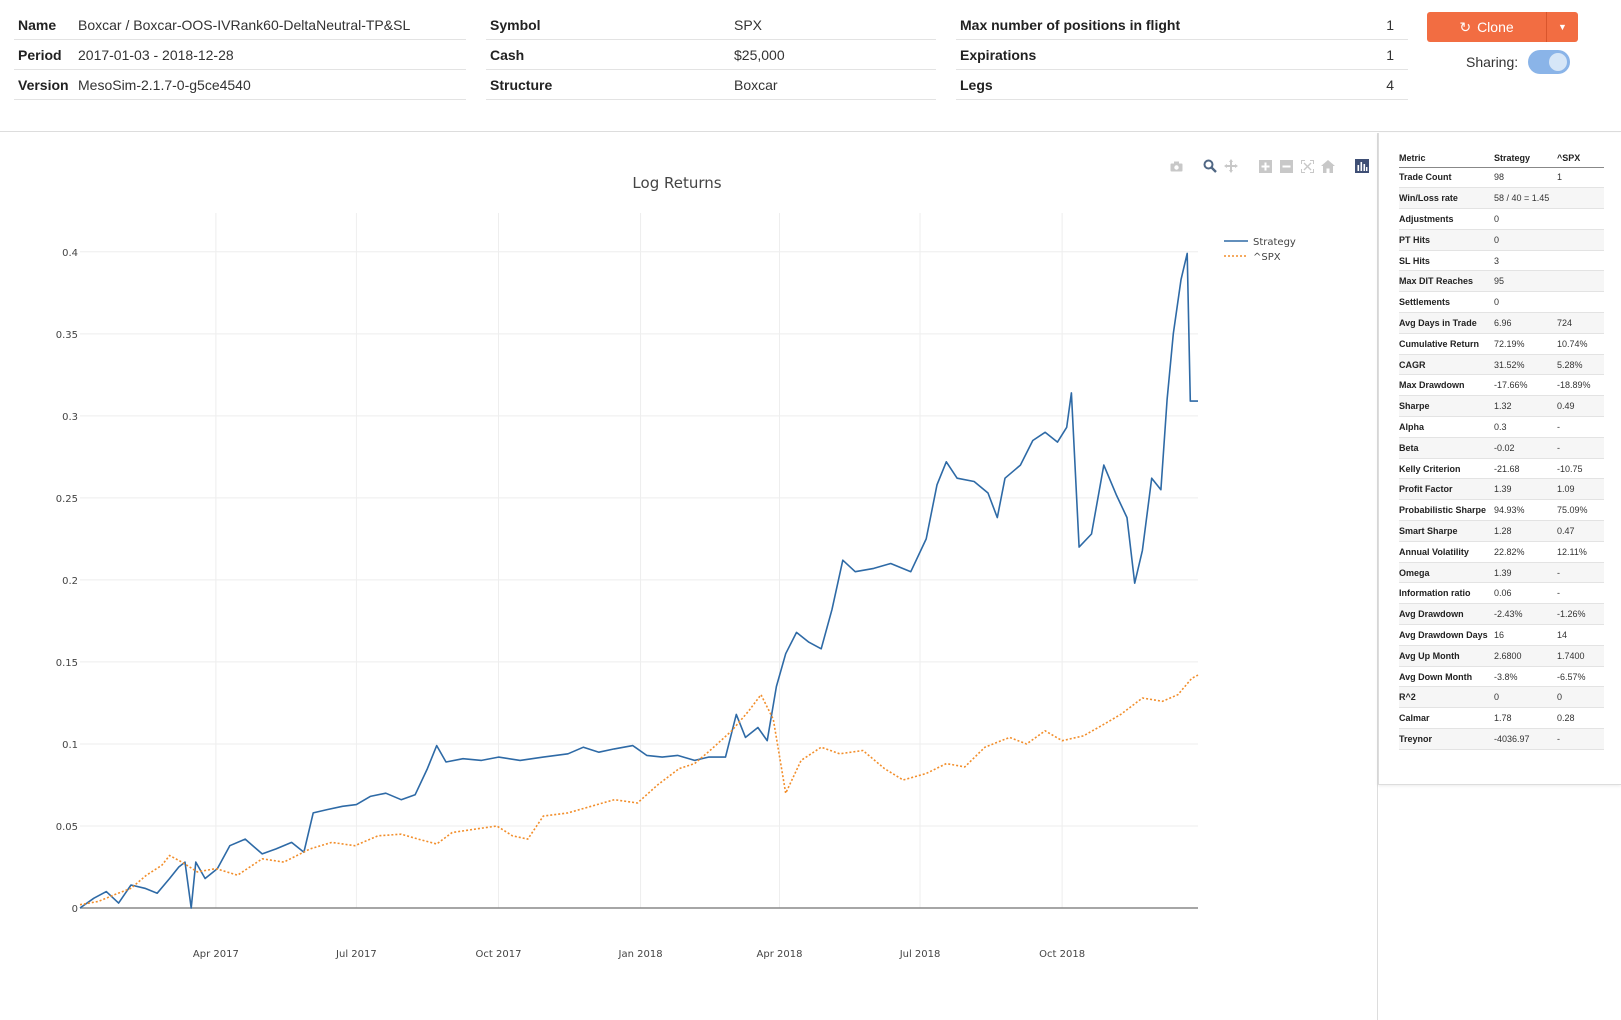 This screenshot has height=1020, width=1621. I want to click on metrics-row: Max Drawdown -17.66% -18.89%, so click(1501, 385).